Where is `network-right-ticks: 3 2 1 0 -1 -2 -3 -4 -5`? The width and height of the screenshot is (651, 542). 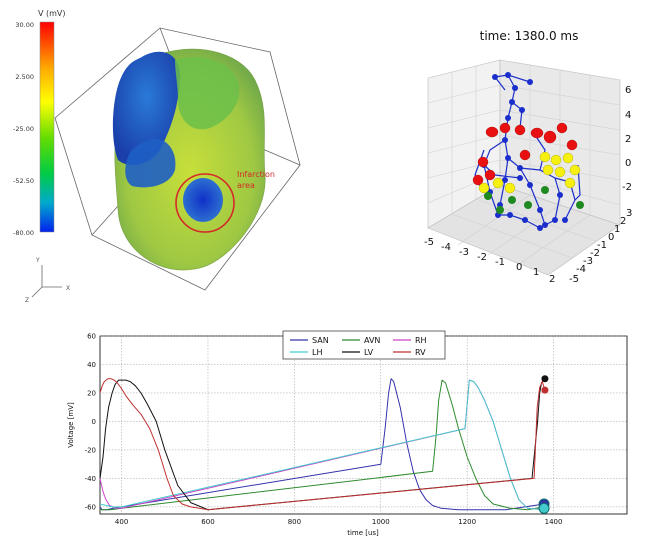 network-right-ticks: 3 2 1 0 -1 -2 -3 -4 -5 is located at coordinates (600, 246).